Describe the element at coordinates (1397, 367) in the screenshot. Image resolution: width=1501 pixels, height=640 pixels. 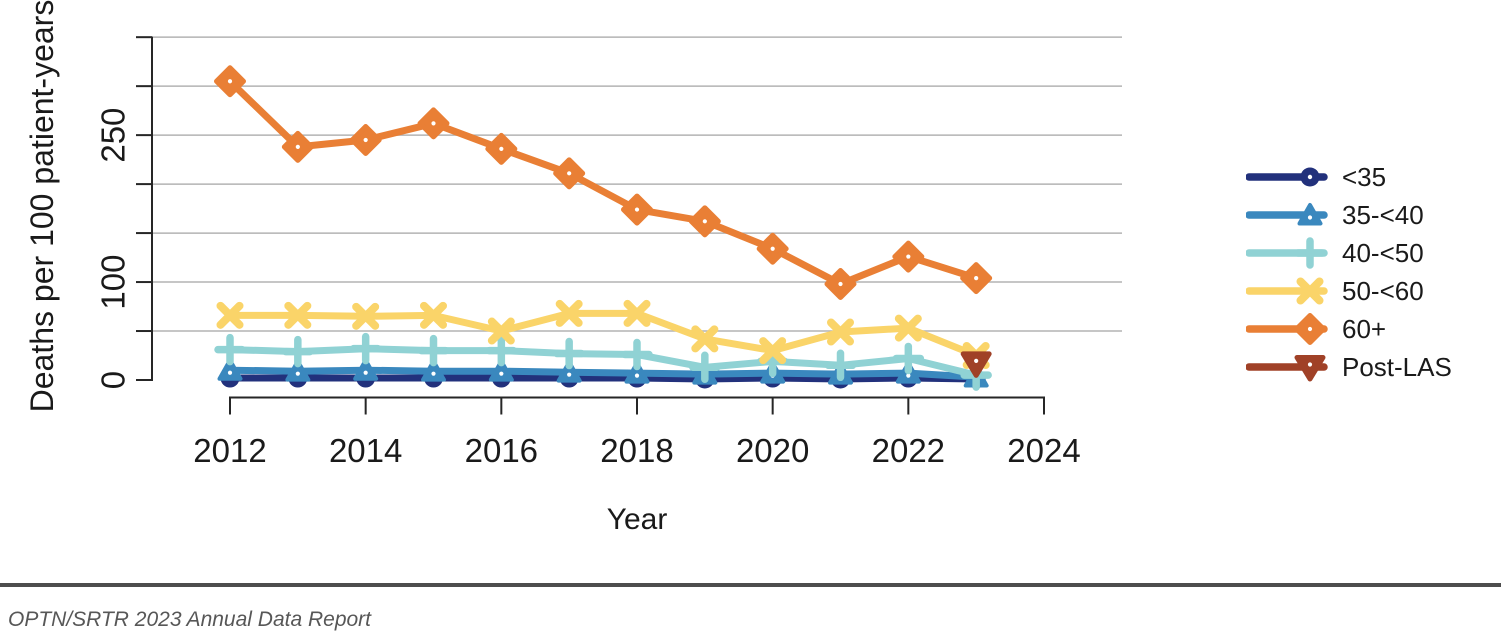
I see `legend-label: Post-LAS` at that location.